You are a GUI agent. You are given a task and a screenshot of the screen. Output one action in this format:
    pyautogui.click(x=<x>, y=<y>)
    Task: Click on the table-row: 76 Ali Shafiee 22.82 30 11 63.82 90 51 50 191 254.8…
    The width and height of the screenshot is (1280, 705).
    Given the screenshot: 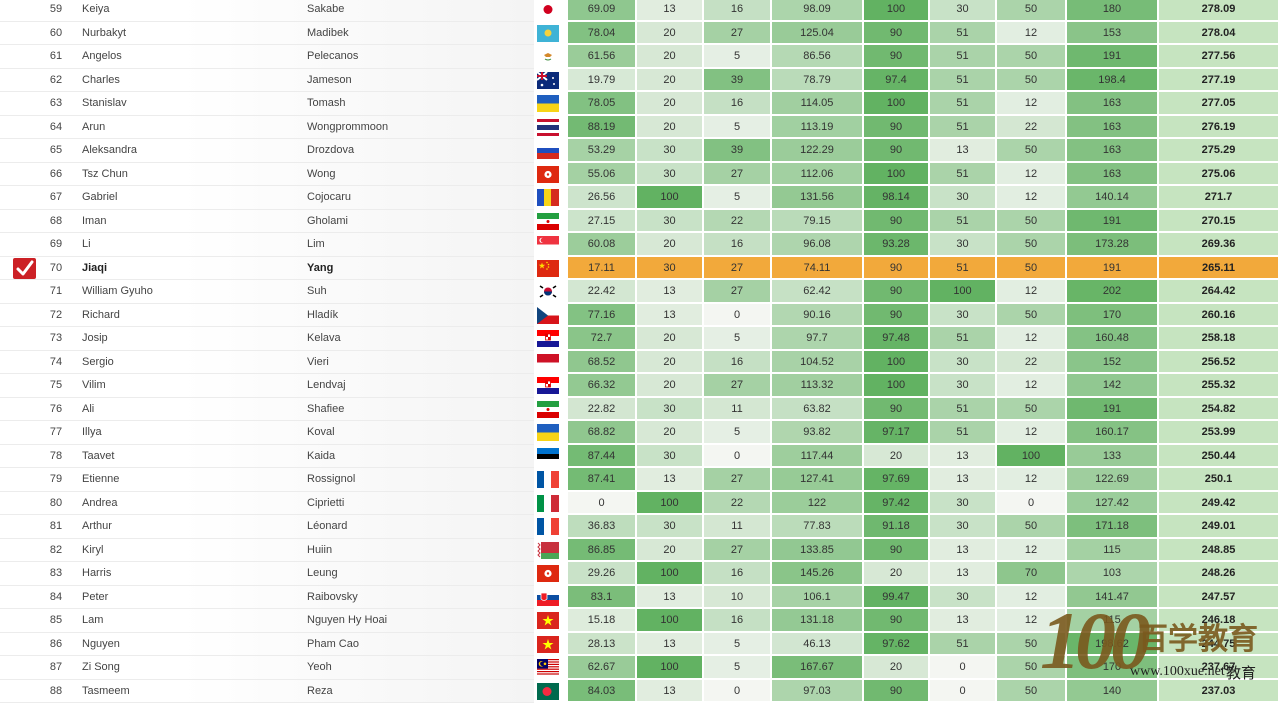 What is the action you would take?
    pyautogui.click(x=640, y=409)
    